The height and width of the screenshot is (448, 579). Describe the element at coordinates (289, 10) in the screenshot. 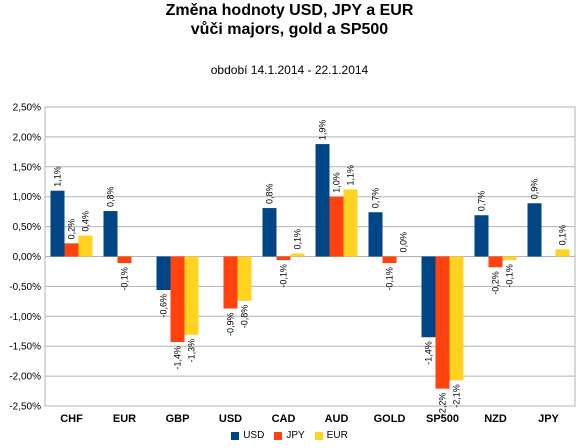

I see `chart-title-line1: Změna hodnoty USD, JPY a EUR` at that location.